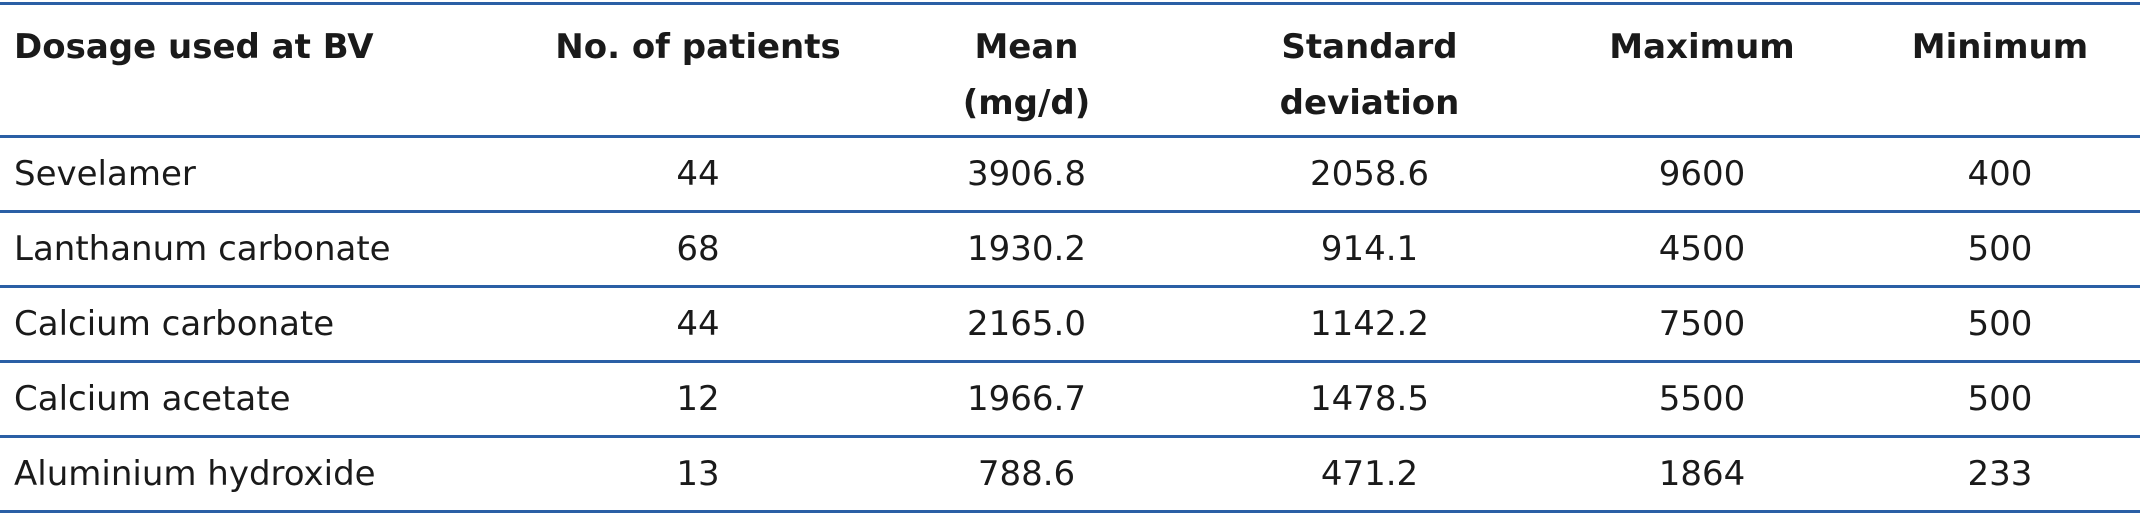 The height and width of the screenshot is (532, 2156). What do you see at coordinates (698, 399) in the screenshot?
I see `table-cell: 12` at bounding box center [698, 399].